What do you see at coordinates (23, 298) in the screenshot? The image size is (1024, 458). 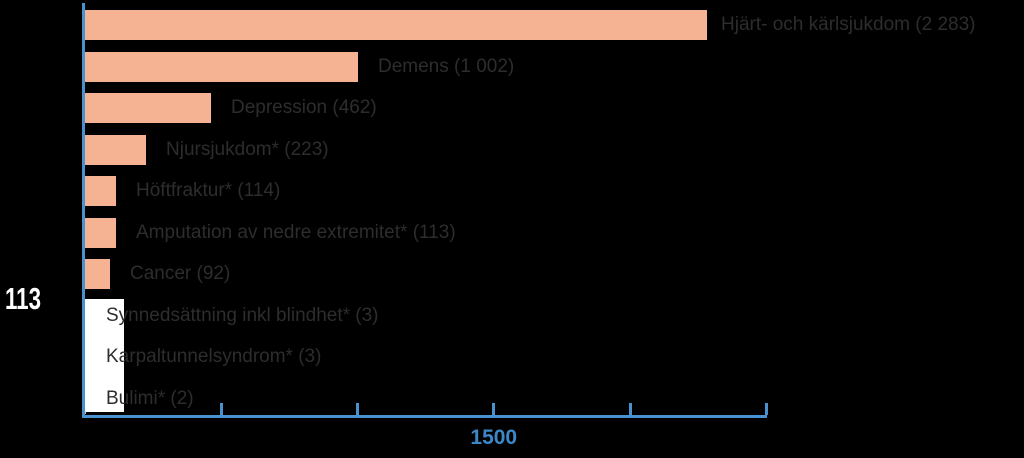 I see `annotation-113-label: 113` at bounding box center [23, 298].